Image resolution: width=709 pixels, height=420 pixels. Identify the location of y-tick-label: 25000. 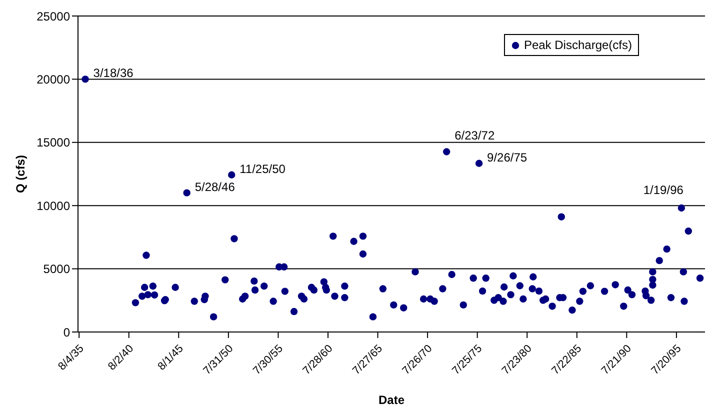
(53, 16).